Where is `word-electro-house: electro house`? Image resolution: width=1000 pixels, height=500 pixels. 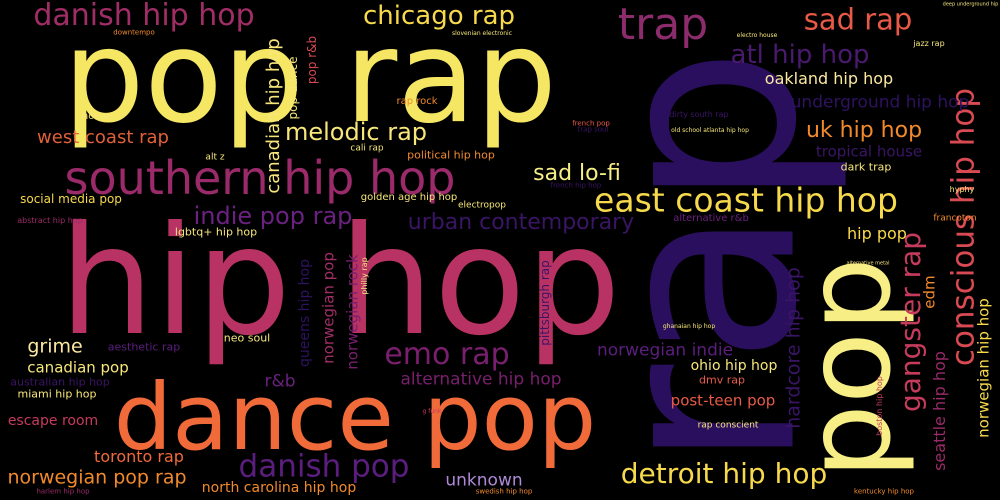 word-electro-house: electro house is located at coordinates (757, 35).